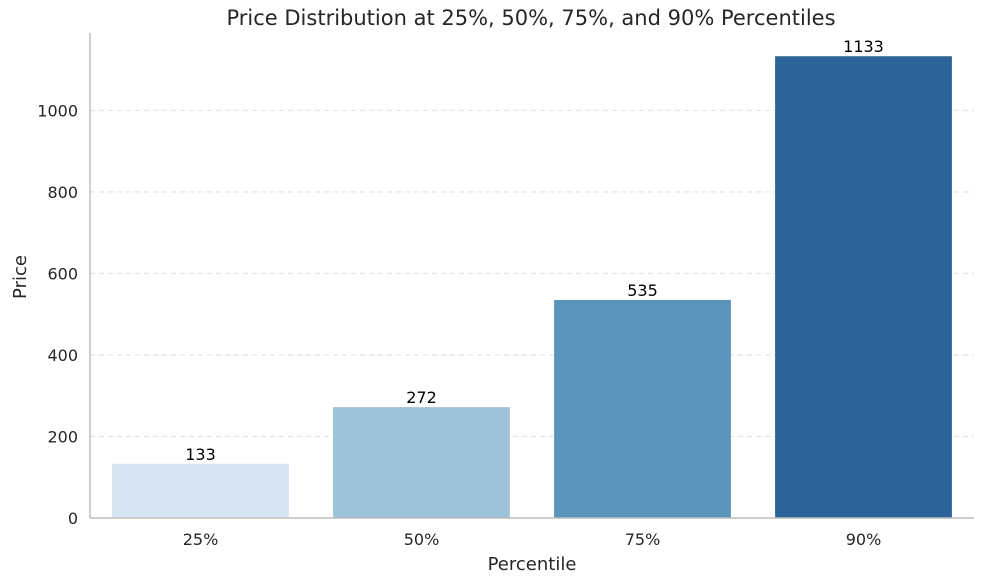 The width and height of the screenshot is (984, 588). What do you see at coordinates (62, 436) in the screenshot?
I see `y-tick-label-200: 200` at bounding box center [62, 436].